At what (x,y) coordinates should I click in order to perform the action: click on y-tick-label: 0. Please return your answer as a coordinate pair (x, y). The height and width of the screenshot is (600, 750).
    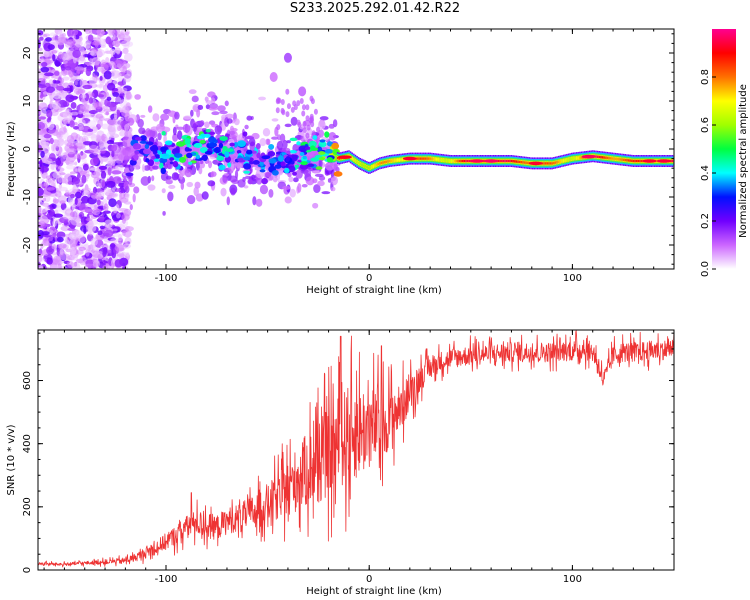
    Looking at the image, I should click on (27, 149).